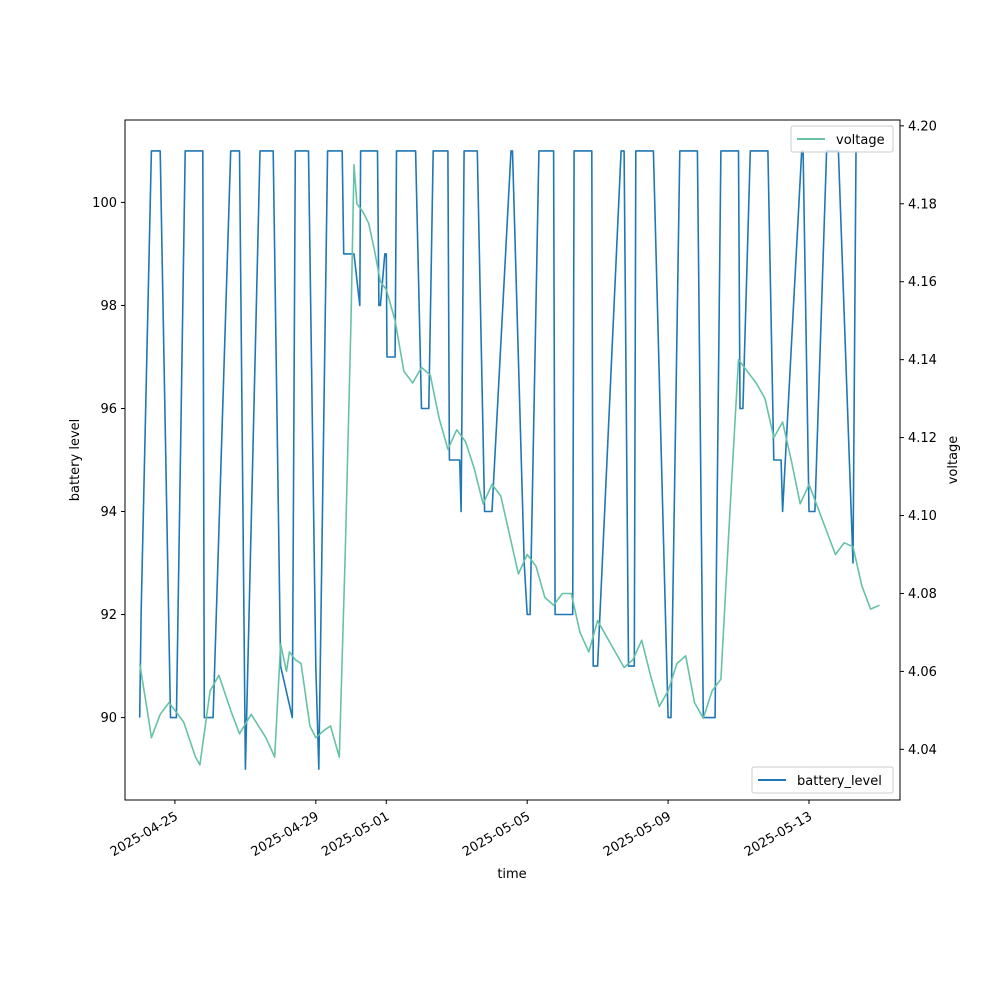  Describe the element at coordinates (922, 750) in the screenshot. I see `right-tick-label: 4.04` at that location.